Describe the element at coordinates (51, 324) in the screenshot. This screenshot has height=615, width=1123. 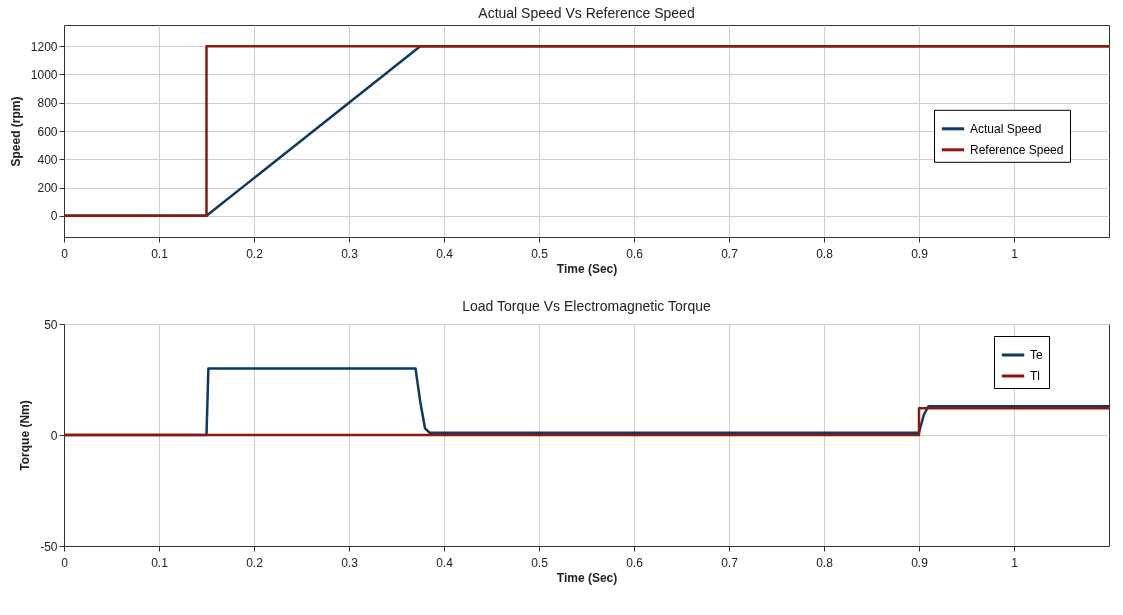
I see `y-tick-label: 50` at that location.